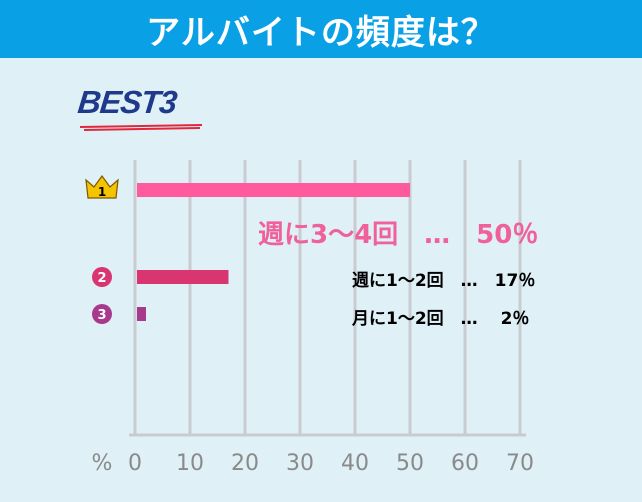 This screenshot has height=502, width=642. What do you see at coordinates (444, 281) in the screenshot?
I see `data-label: 週に1〜2回 … 17％` at bounding box center [444, 281].